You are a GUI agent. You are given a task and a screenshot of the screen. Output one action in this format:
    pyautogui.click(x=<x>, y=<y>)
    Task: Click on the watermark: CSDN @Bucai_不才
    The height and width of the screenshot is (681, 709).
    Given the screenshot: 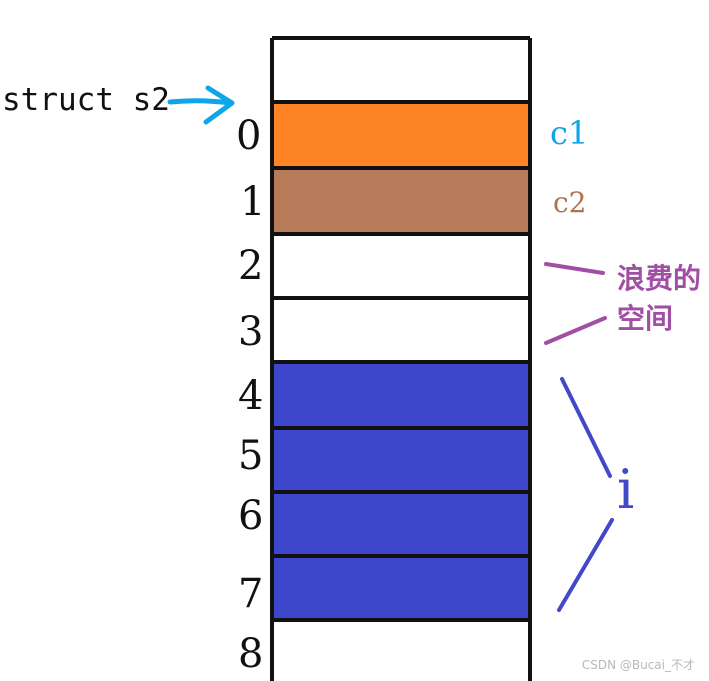 What is the action you would take?
    pyautogui.click(x=638, y=665)
    